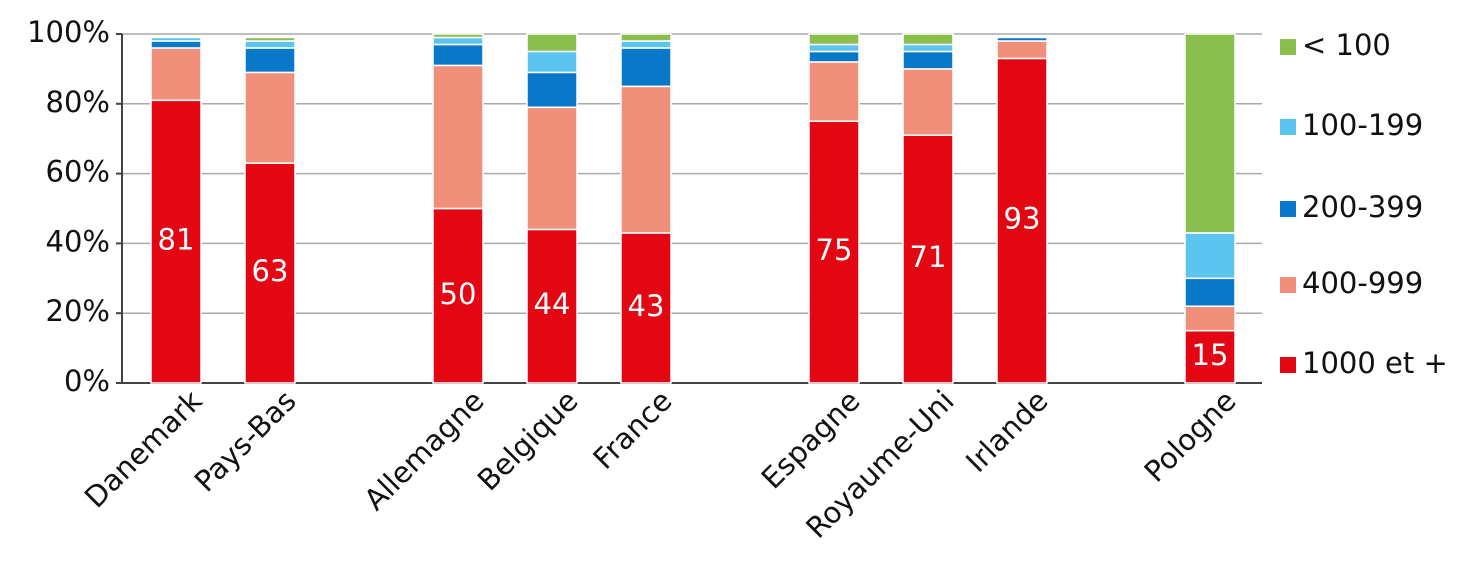  I want to click on x-tick-label: Belgique, so click(528, 441).